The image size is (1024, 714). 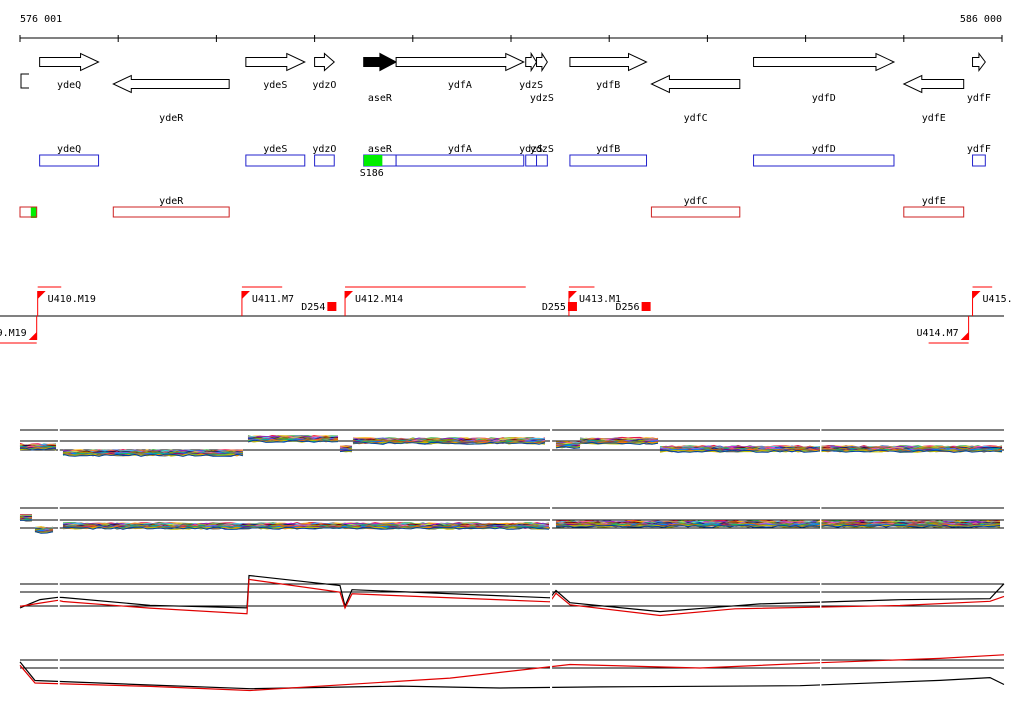 What do you see at coordinates (460, 149) in the screenshot?
I see `forward-box-label: ydfA` at bounding box center [460, 149].